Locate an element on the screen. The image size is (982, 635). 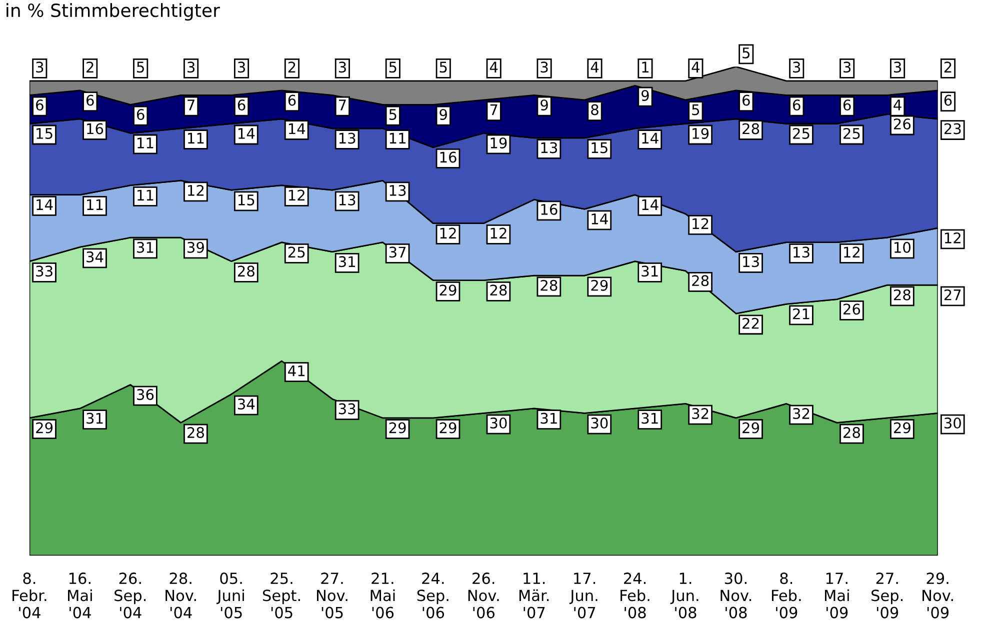
data-label: 36 is located at coordinates (145, 394).